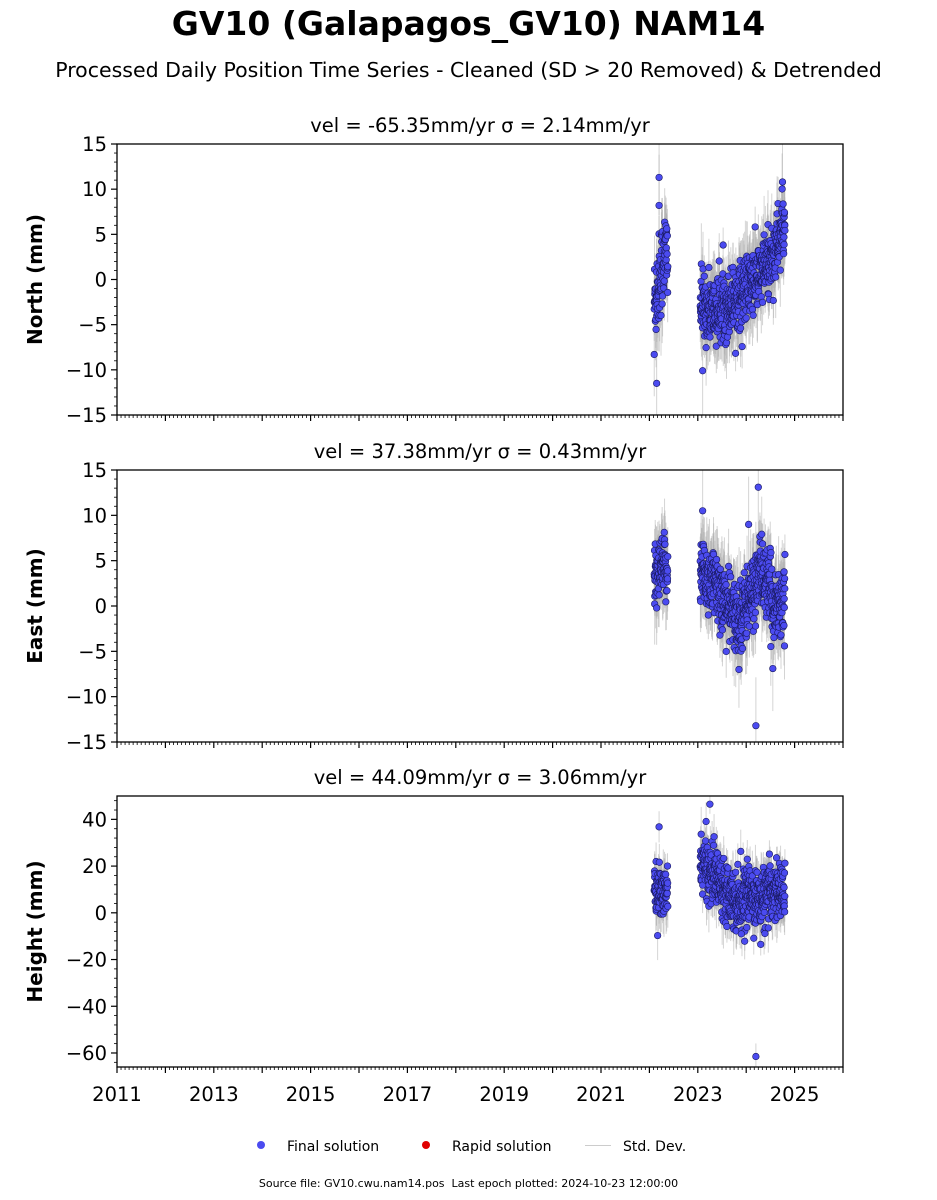 This screenshot has height=1200, width=937. Describe the element at coordinates (214, 1094) in the screenshot. I see `x-tick-label: 2013` at that location.